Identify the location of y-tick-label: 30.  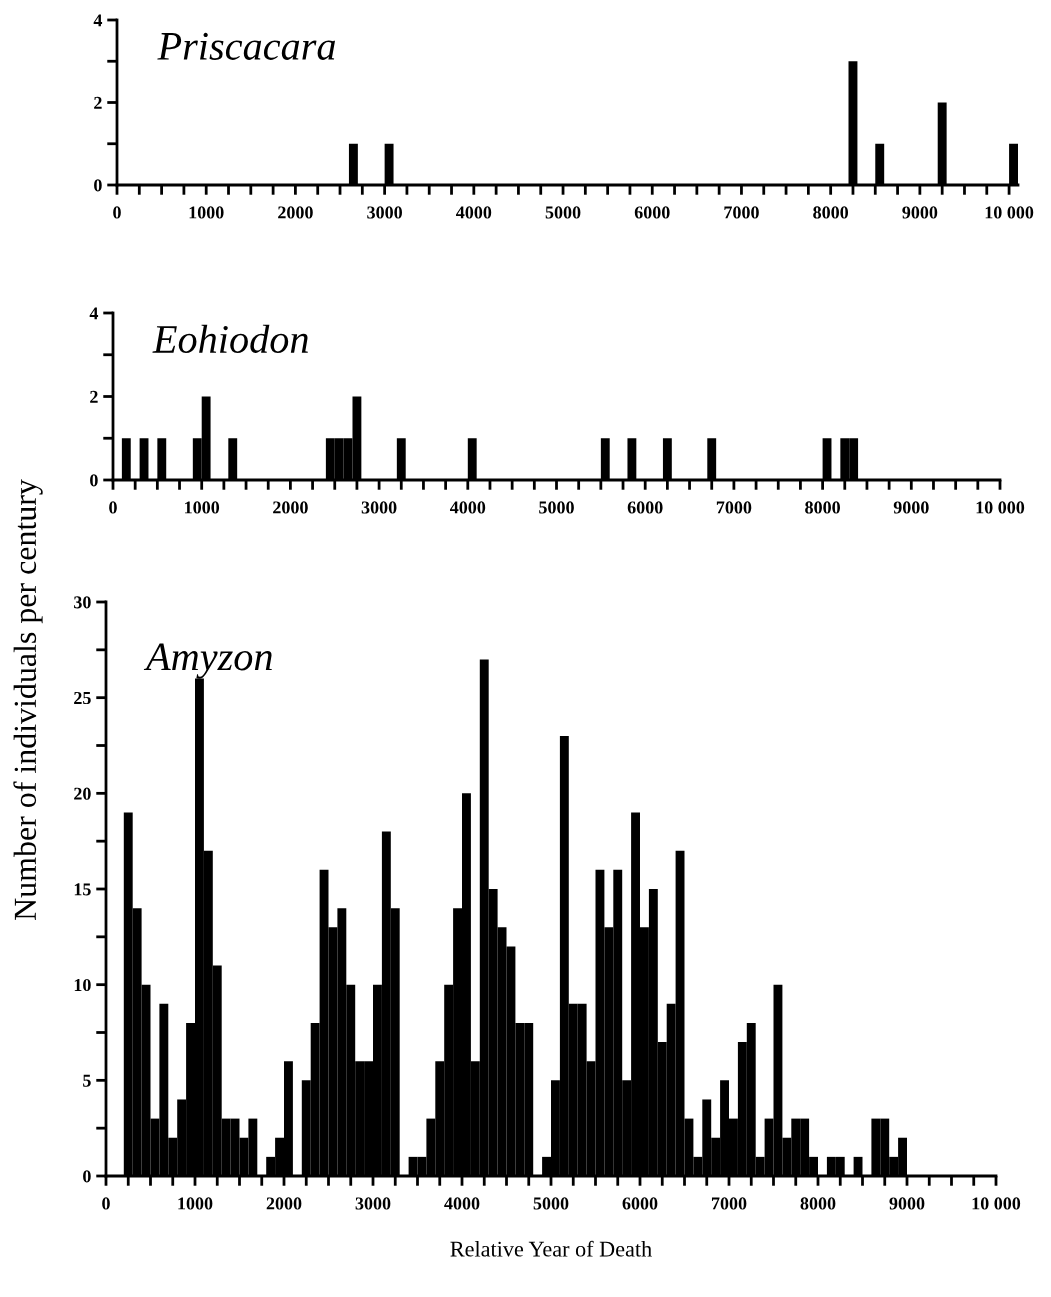
(82, 602).